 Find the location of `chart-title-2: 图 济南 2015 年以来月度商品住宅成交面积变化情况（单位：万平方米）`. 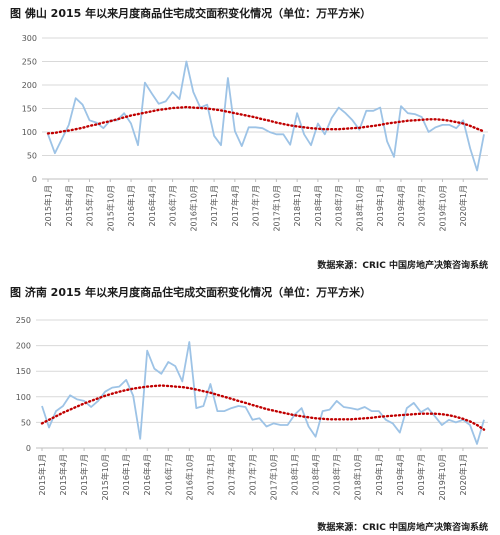

chart-title-2: 图 济南 2015 年以来月度商品住宅成交面积变化情况（单位：万平方米） is located at coordinates (191, 292).